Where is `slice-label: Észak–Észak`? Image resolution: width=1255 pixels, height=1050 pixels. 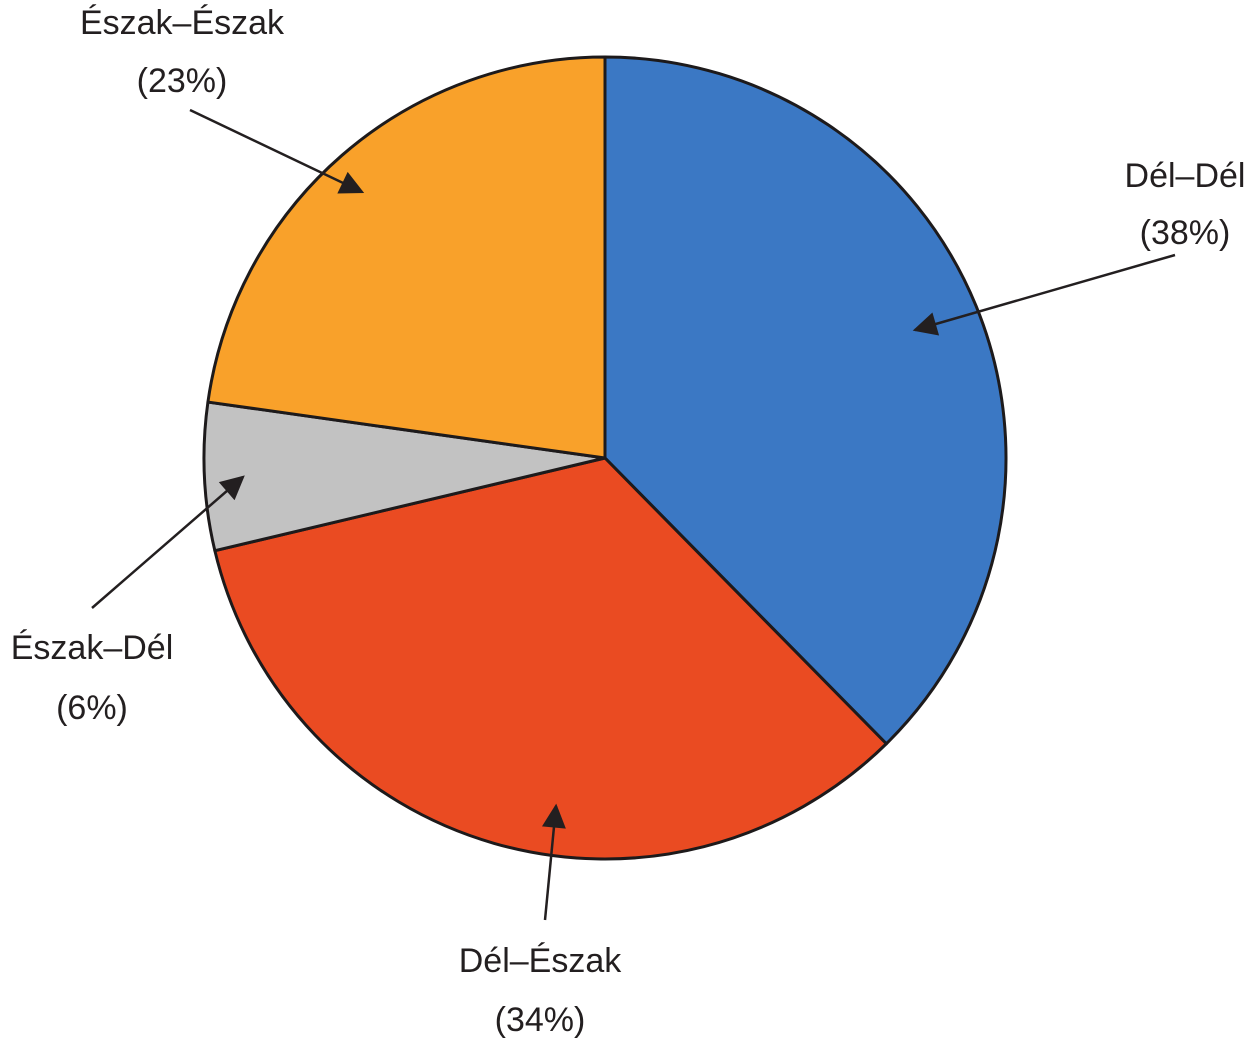 slice-label: Észak–Észak is located at coordinates (182, 23).